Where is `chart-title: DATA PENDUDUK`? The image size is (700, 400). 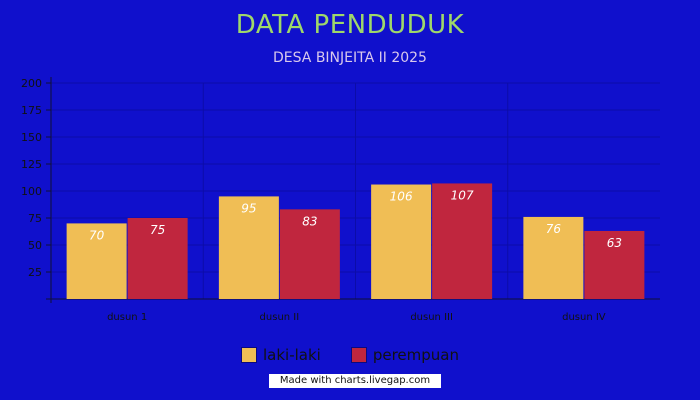 chart-title: DATA PENDUDUK is located at coordinates (350, 25).